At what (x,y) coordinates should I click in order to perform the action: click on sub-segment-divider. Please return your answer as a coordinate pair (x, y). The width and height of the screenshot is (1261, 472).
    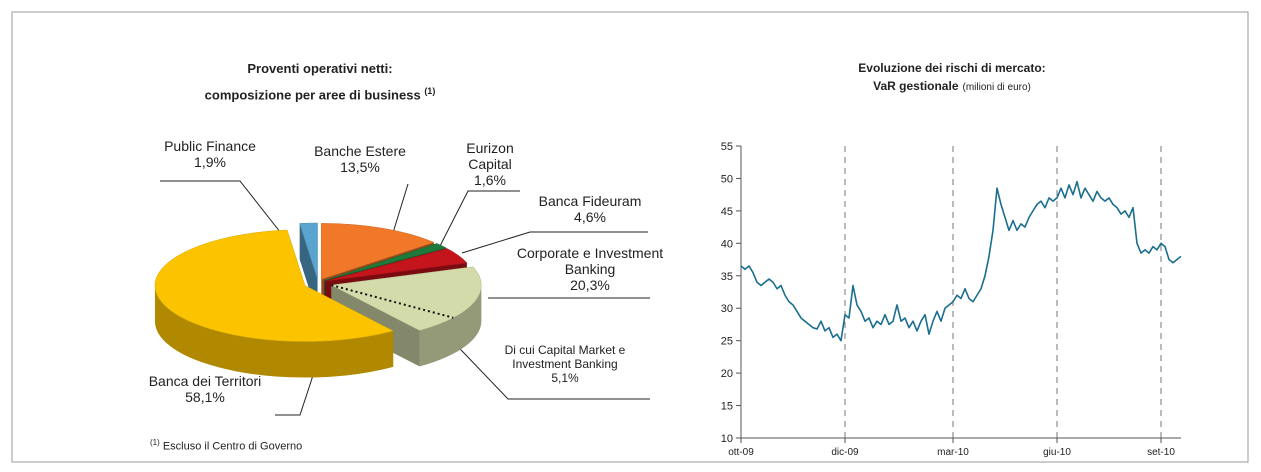
    Looking at the image, I should click on (392, 301).